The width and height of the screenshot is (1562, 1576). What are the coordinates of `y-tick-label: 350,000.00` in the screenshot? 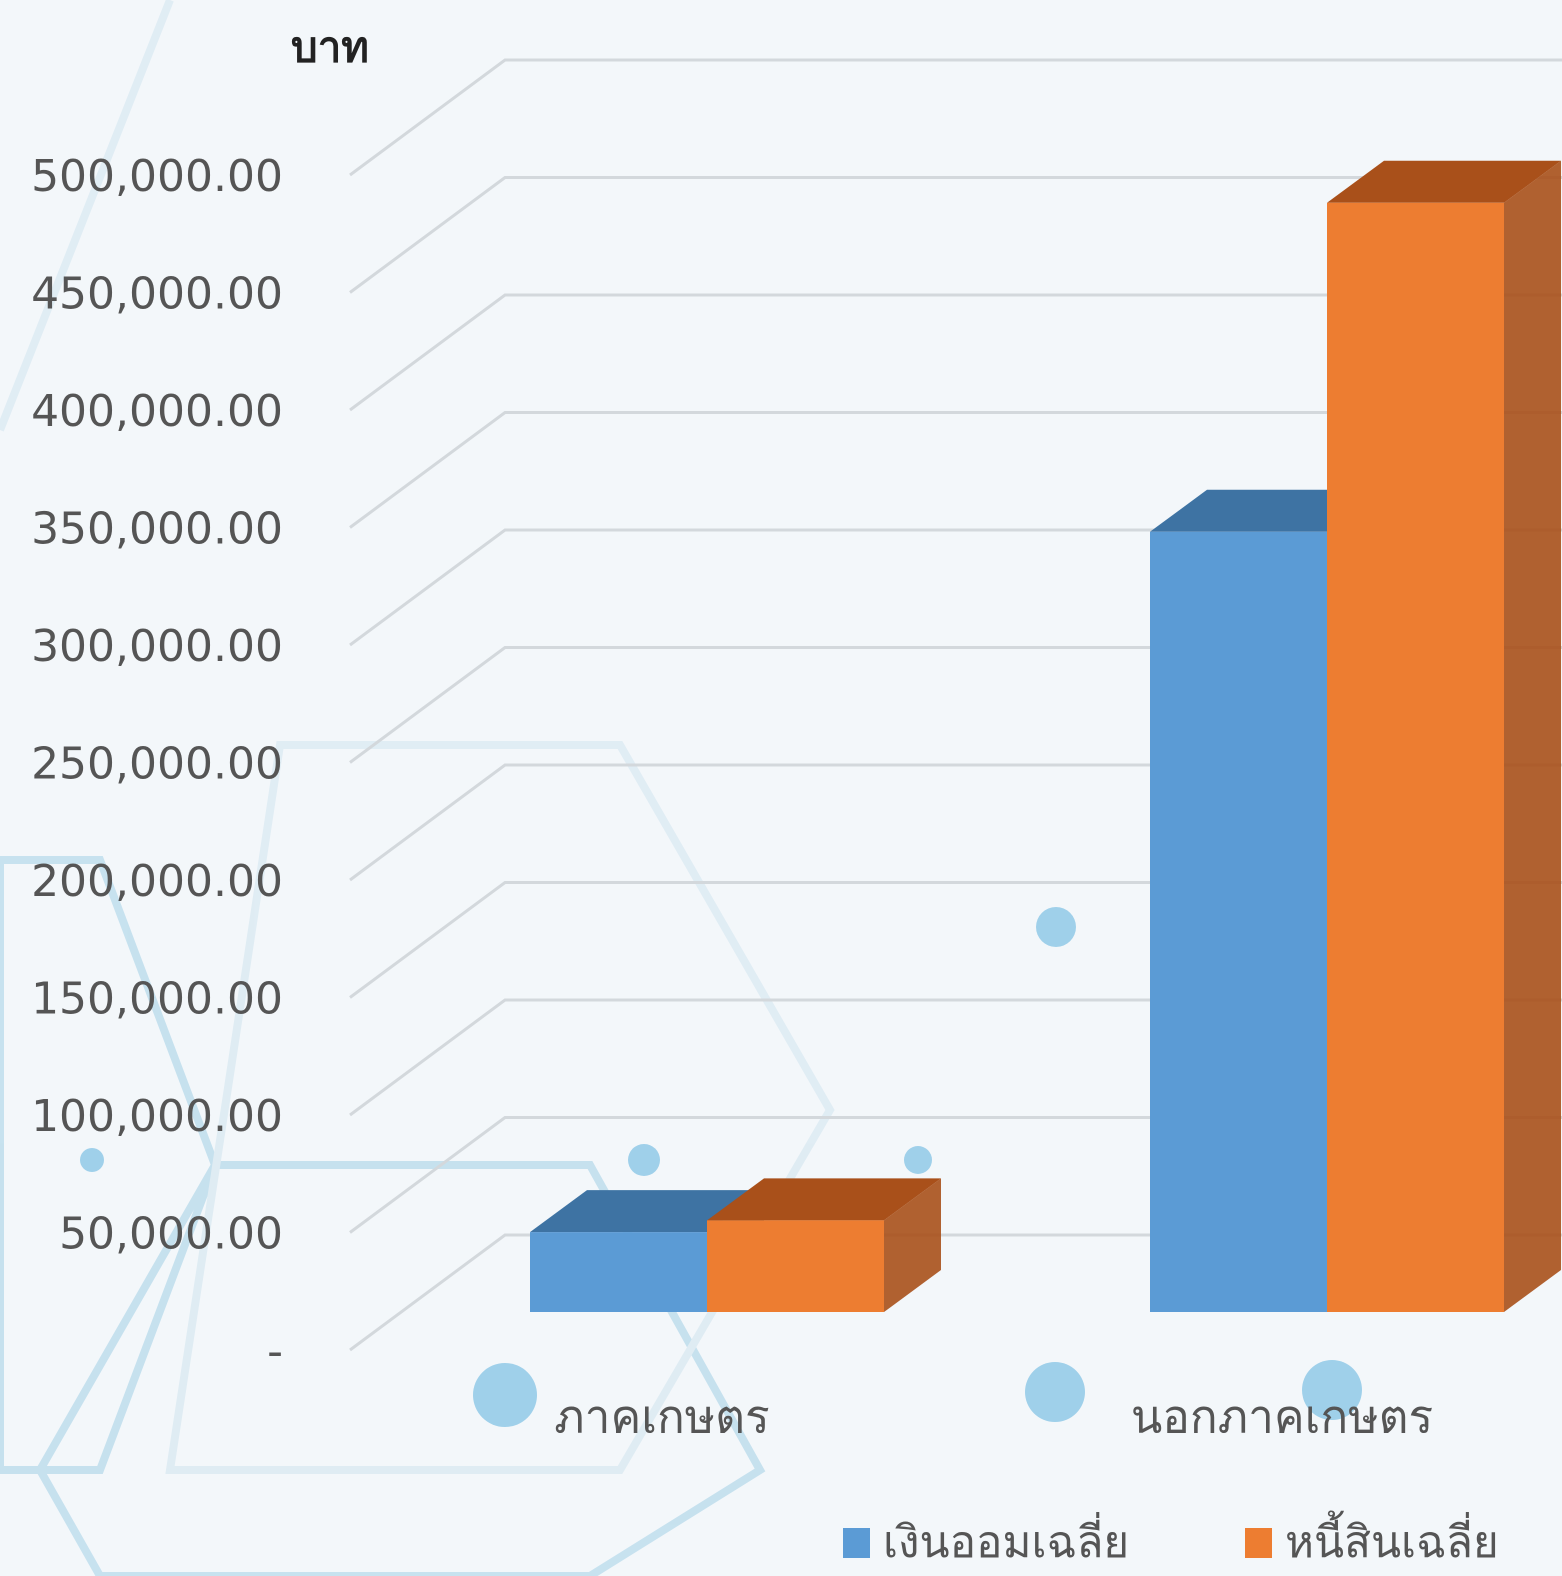 It's located at (157, 529).